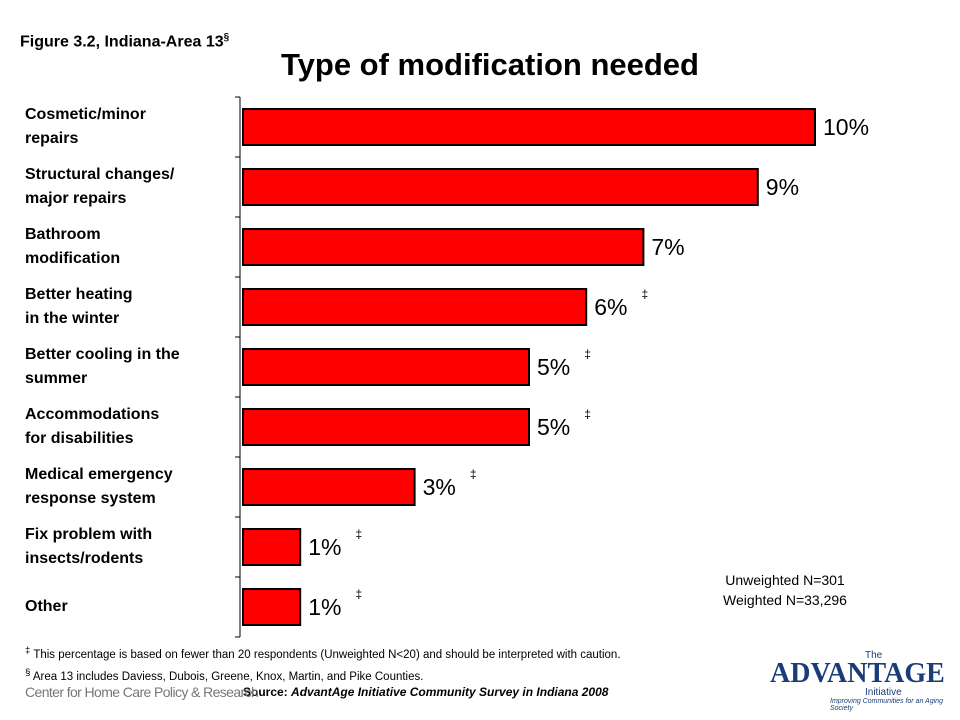 This screenshot has width=960, height=720. Describe the element at coordinates (85, 126) in the screenshot. I see `category-label: Cosmetic/minor repairs` at that location.